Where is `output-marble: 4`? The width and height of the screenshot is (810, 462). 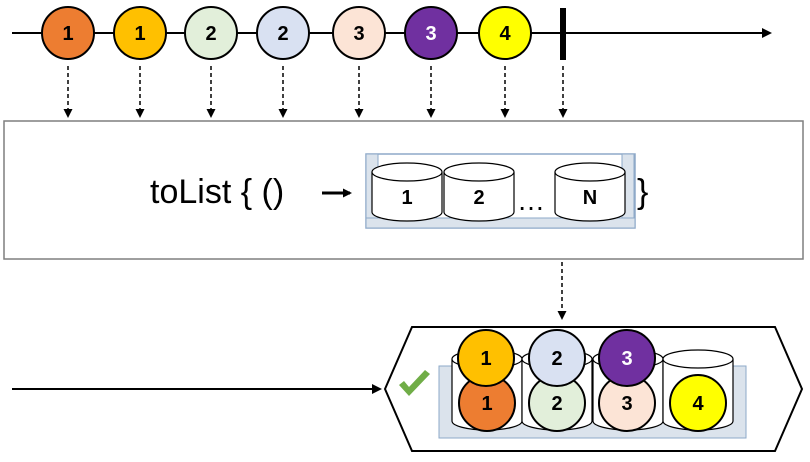
output-marble: 4 is located at coordinates (698, 403).